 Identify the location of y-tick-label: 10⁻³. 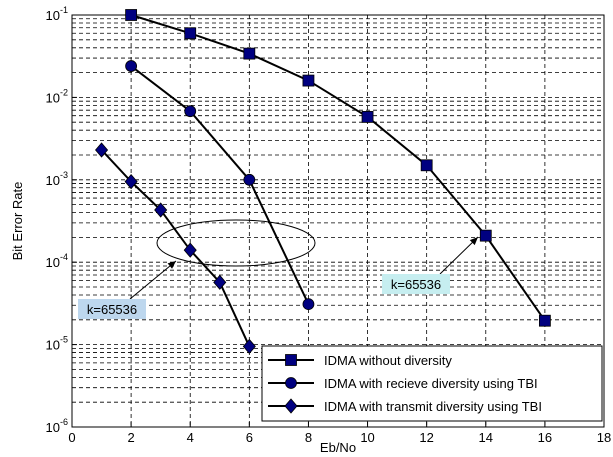
(57, 179).